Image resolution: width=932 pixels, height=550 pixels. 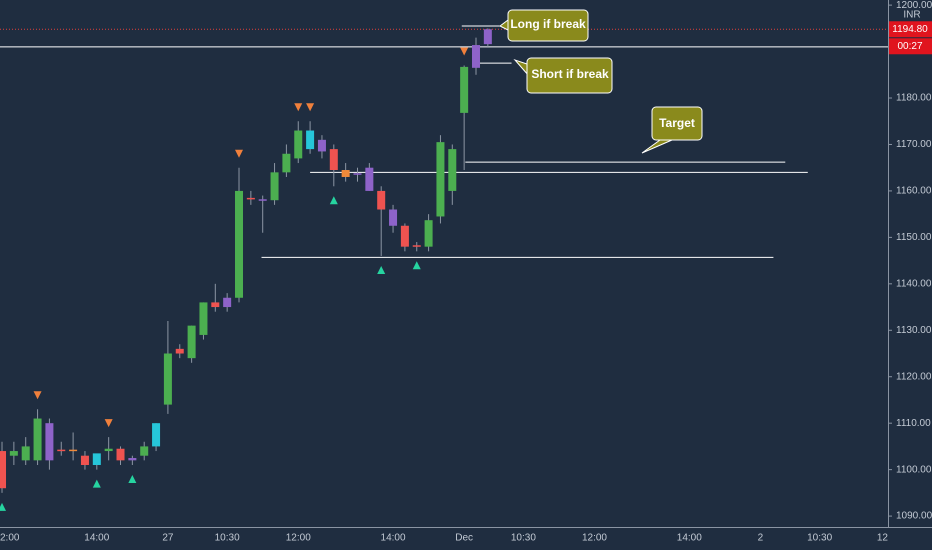 I want to click on annotations: Long if break Short if break Target, so click(x=601, y=81).